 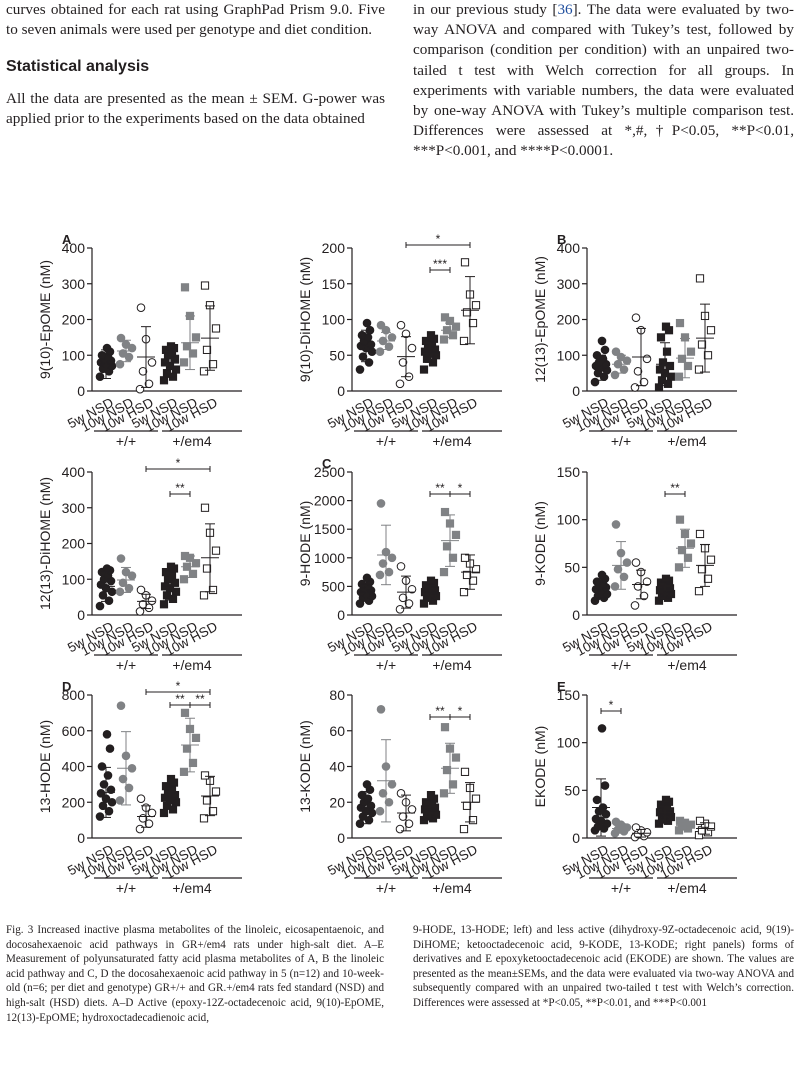 I want to click on text-span: in our previous study [, so click(x=485, y=9).